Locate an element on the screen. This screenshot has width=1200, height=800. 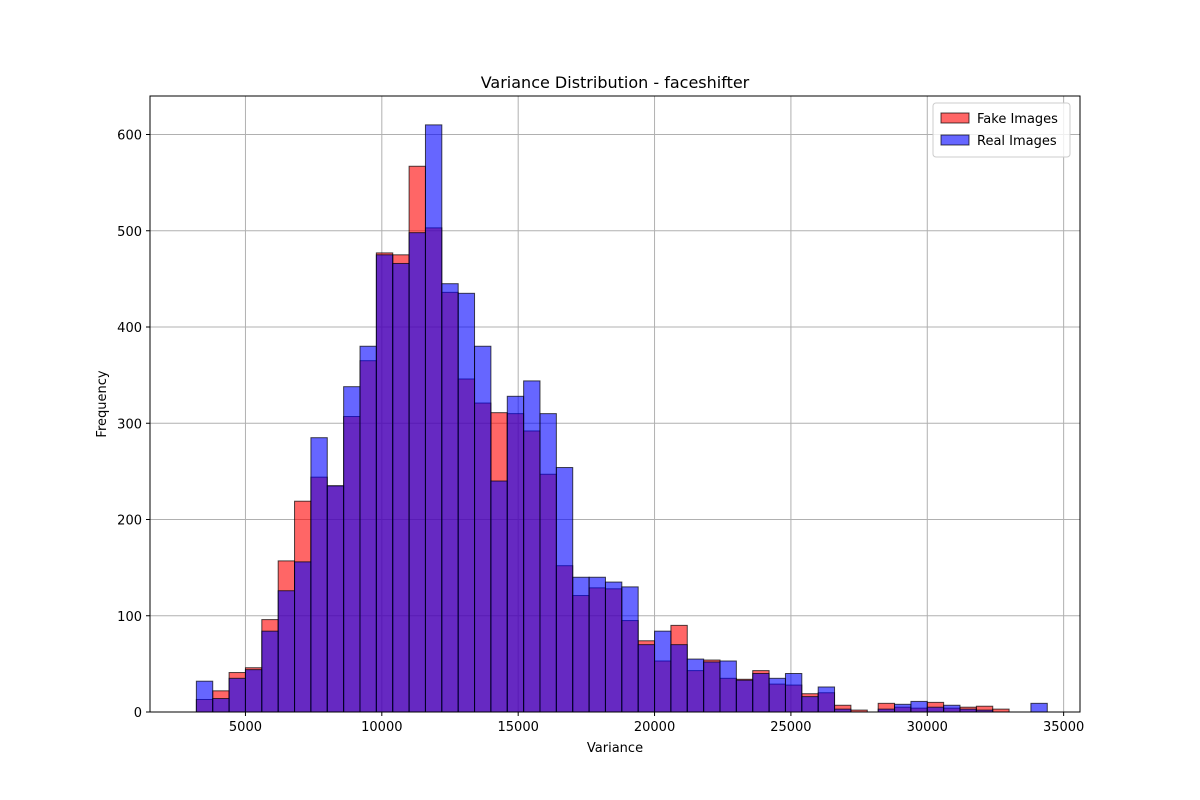
legend-label: Fake Images is located at coordinates (1017, 119).